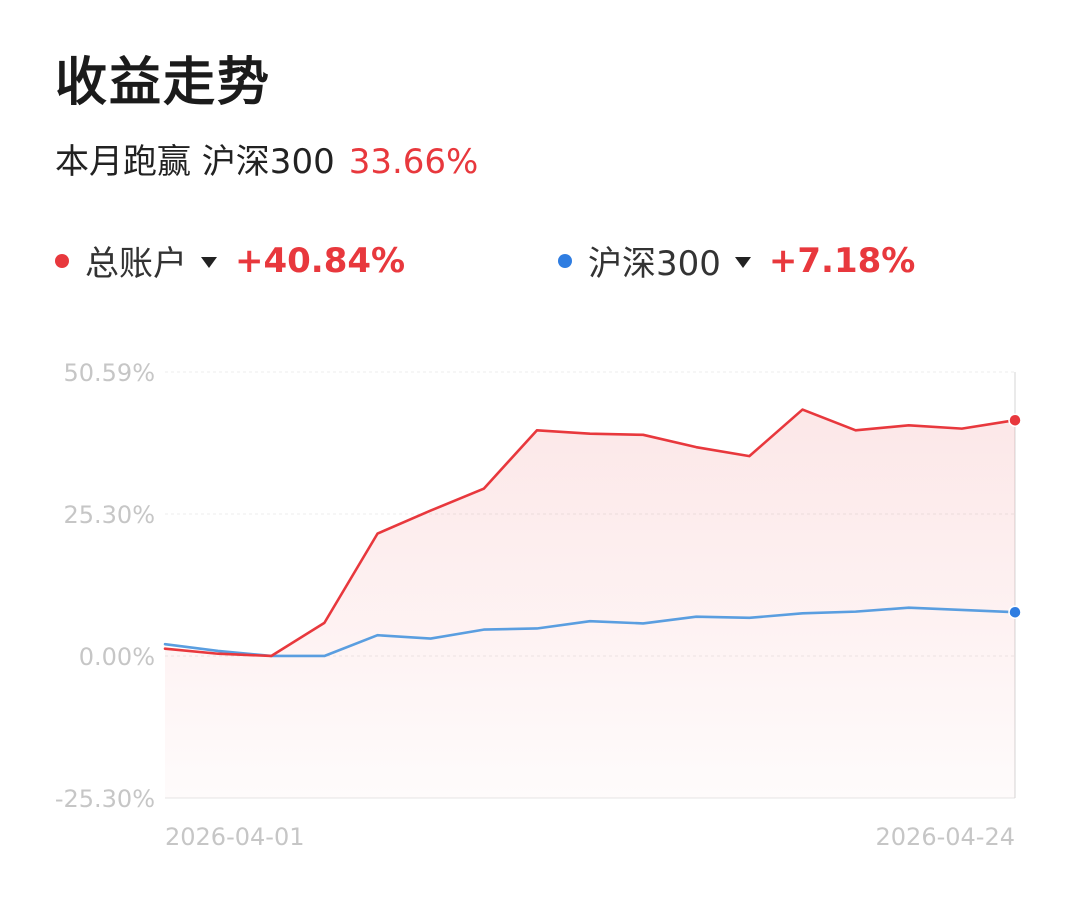  I want to click on x-tick-label: 2026-04-24, so click(945, 837).